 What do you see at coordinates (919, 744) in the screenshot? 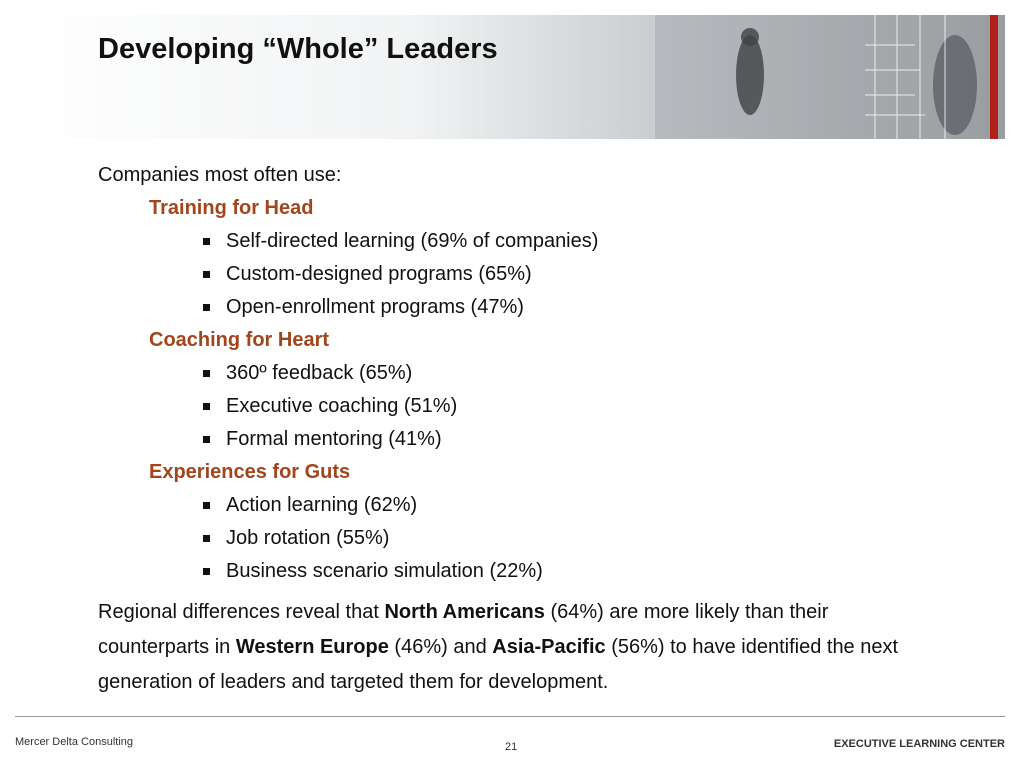
I see `footer-brand: EXECUTIVE LEARNING CENTER` at bounding box center [919, 744].